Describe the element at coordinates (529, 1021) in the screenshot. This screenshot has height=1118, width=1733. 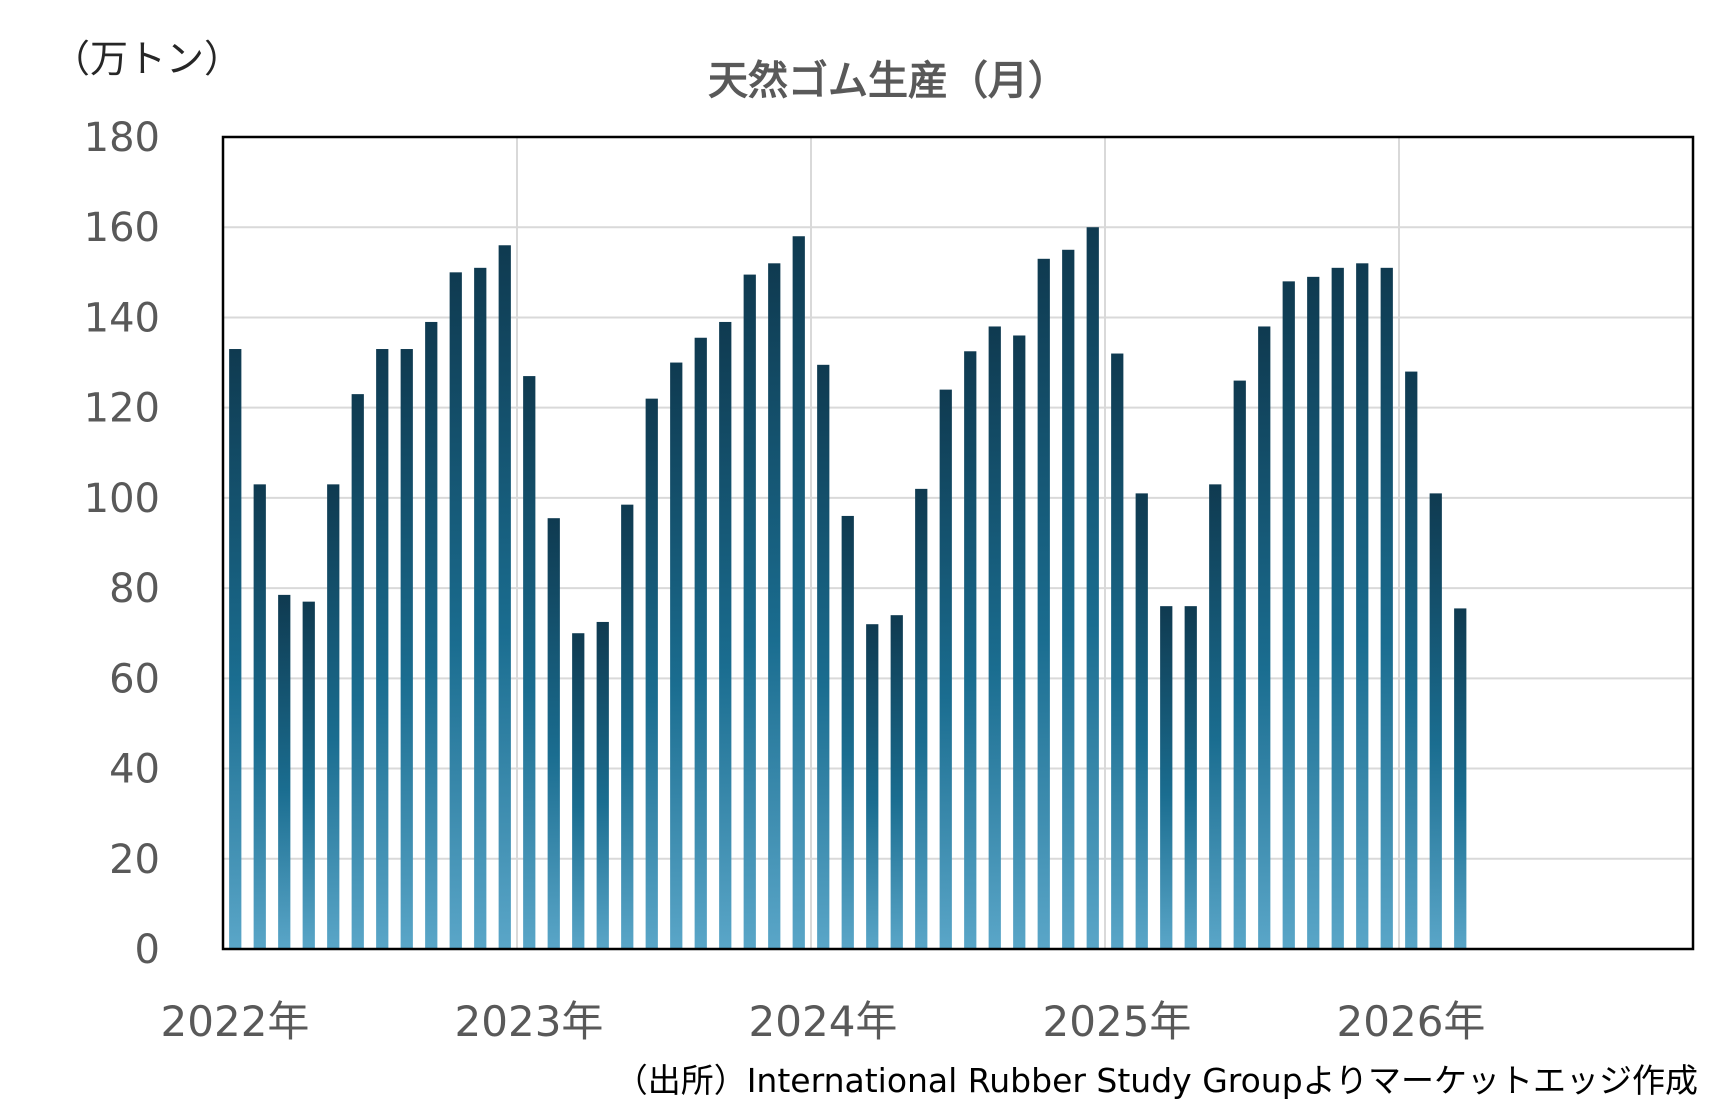
I see `x-tick-label: 2023年` at that location.